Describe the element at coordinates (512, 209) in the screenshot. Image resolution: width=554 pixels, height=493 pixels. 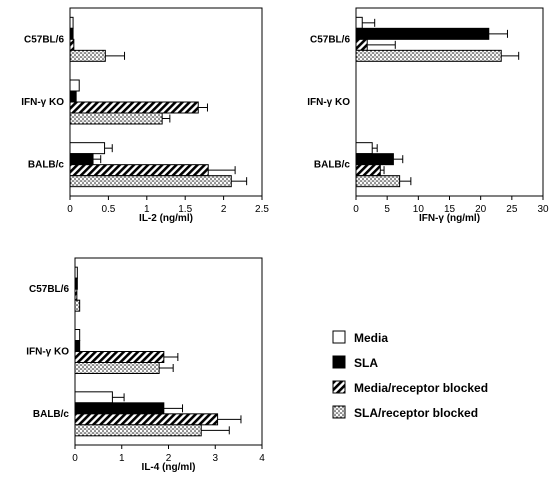
I see `x-tick-label: 25` at that location.